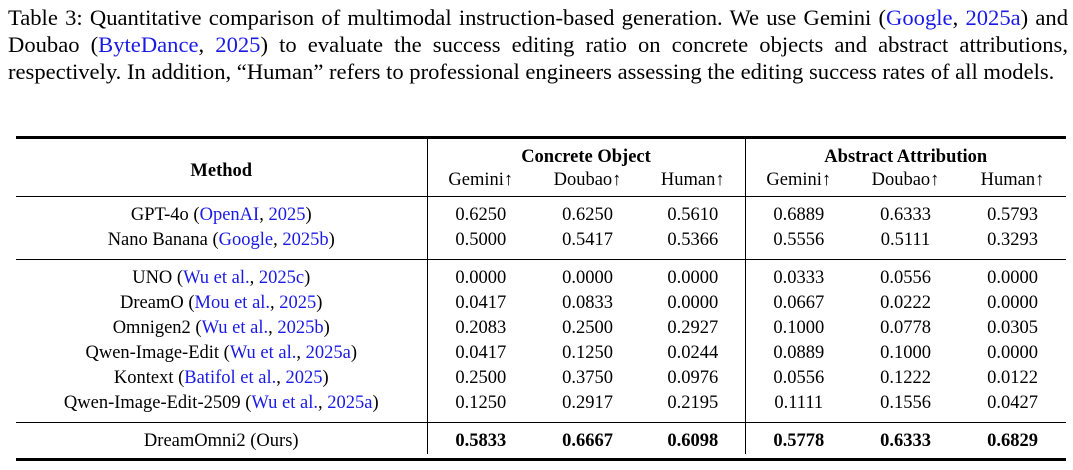 This screenshot has height=470, width=1073. What do you see at coordinates (693, 353) in the screenshot?
I see `value-cell: 0.0244` at bounding box center [693, 353].